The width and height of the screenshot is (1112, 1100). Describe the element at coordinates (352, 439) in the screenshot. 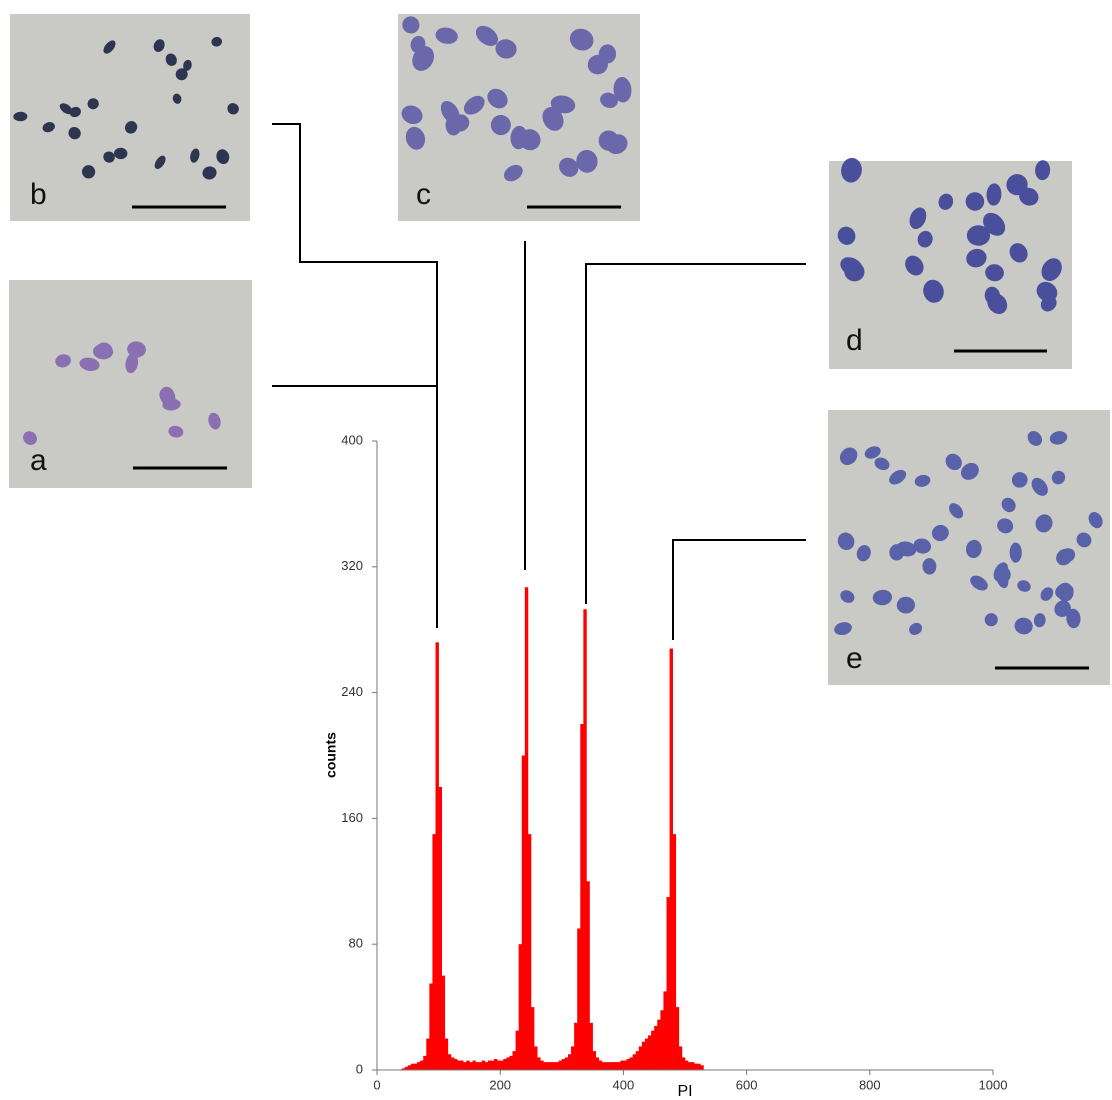

I see `y-tick-label: 400` at that location.